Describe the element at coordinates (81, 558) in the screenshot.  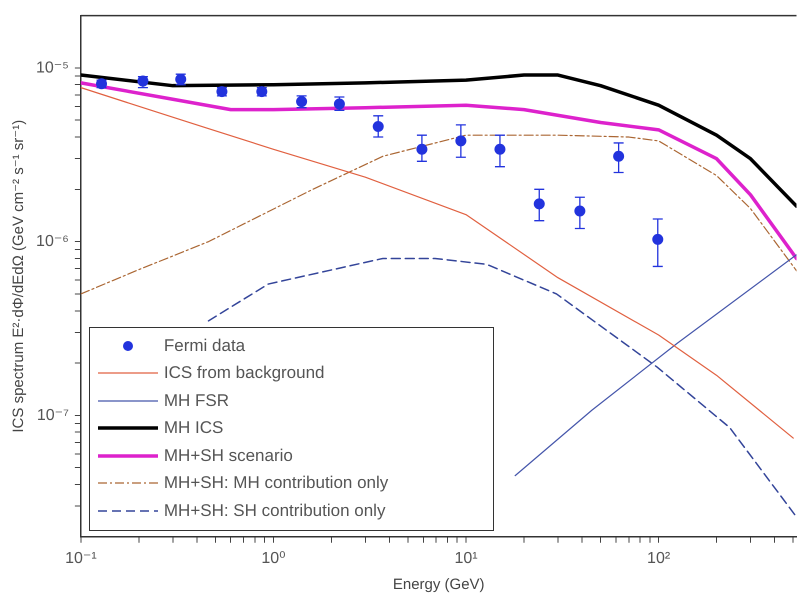
I see `x-tick-label: 10⁻¹` at that location.